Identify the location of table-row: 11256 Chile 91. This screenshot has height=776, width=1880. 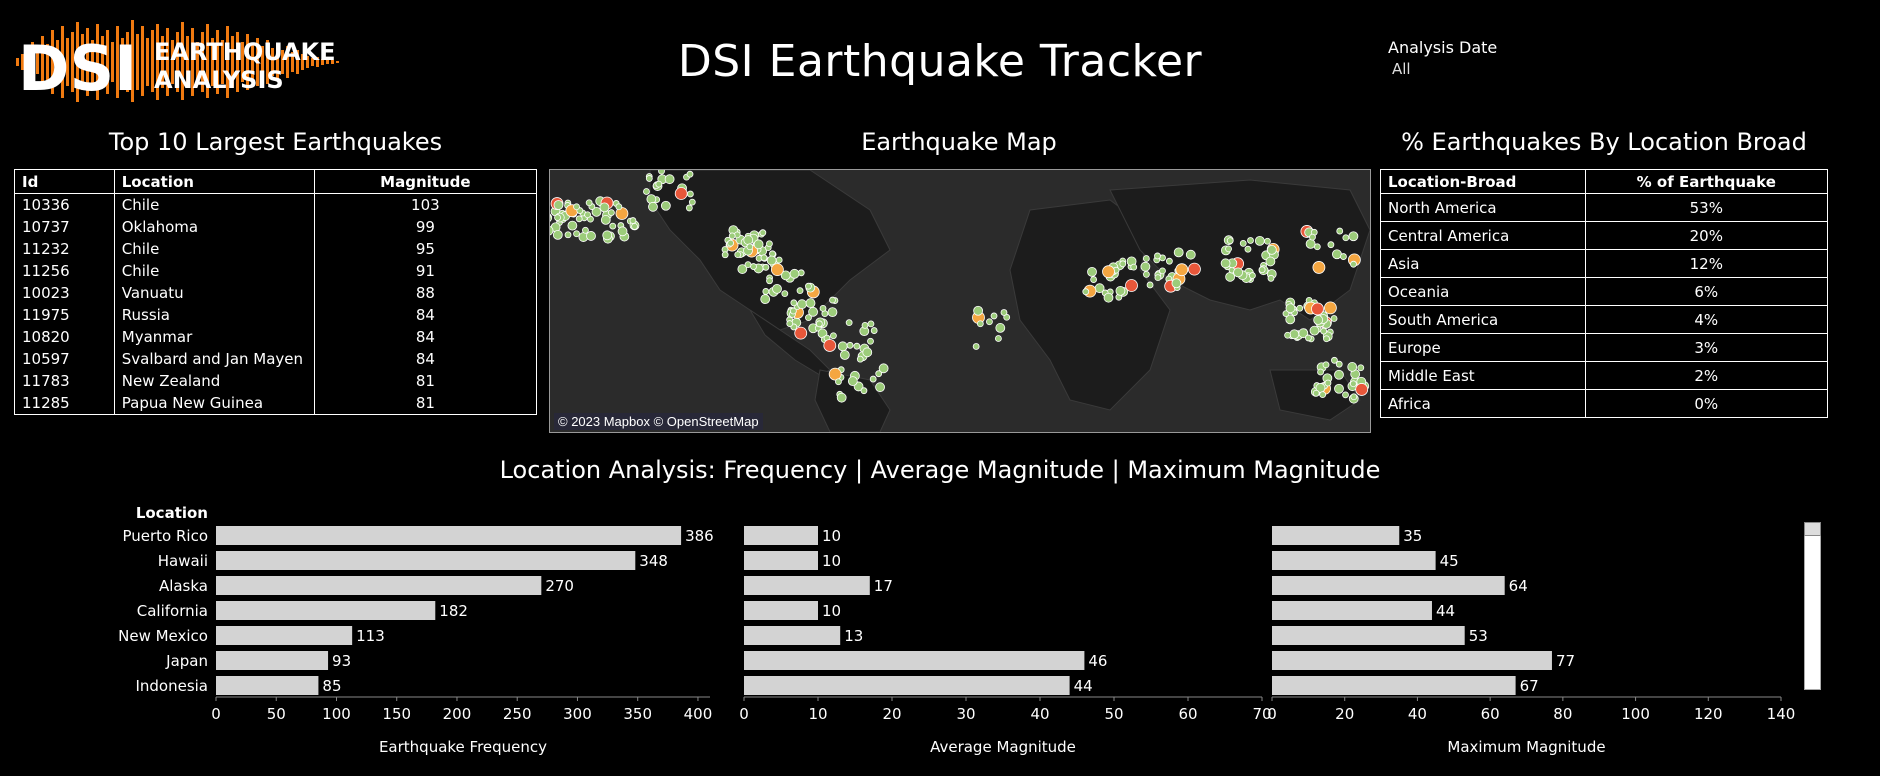
(276, 271).